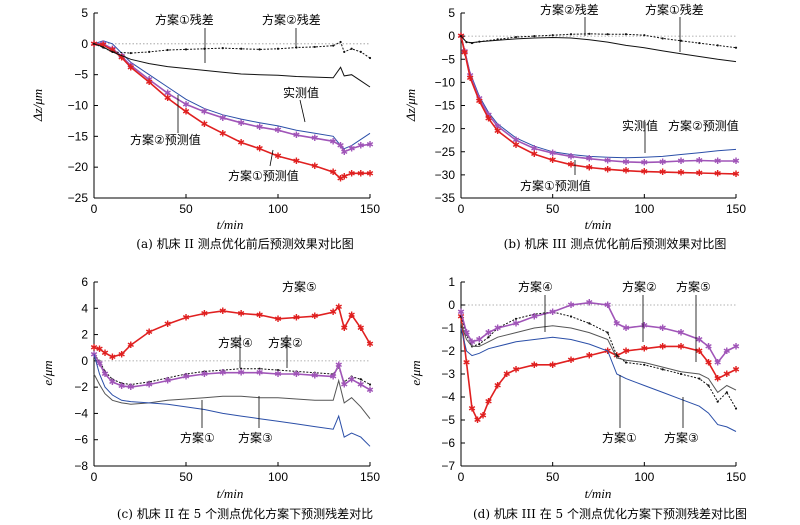 The image size is (800, 525). What do you see at coordinates (598, 334) in the screenshot?
I see `series-d-2: ✱✱✱ ✱✱ ✱ ✱✱ ✱✱ ✱ ✱✱ ✱ ✱ ✱ ✱✱✱✱✱ ✱` at bounding box center [598, 334].